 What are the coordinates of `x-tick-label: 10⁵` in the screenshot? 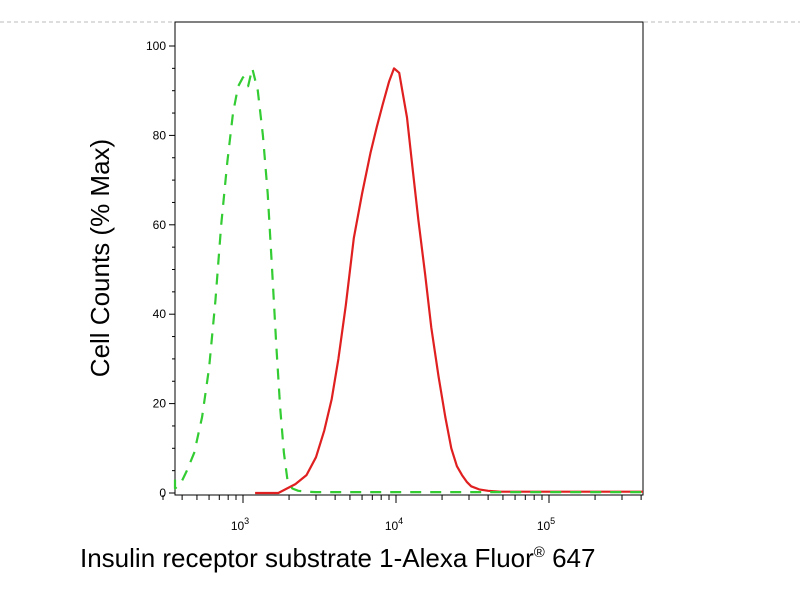 It's located at (546, 524).